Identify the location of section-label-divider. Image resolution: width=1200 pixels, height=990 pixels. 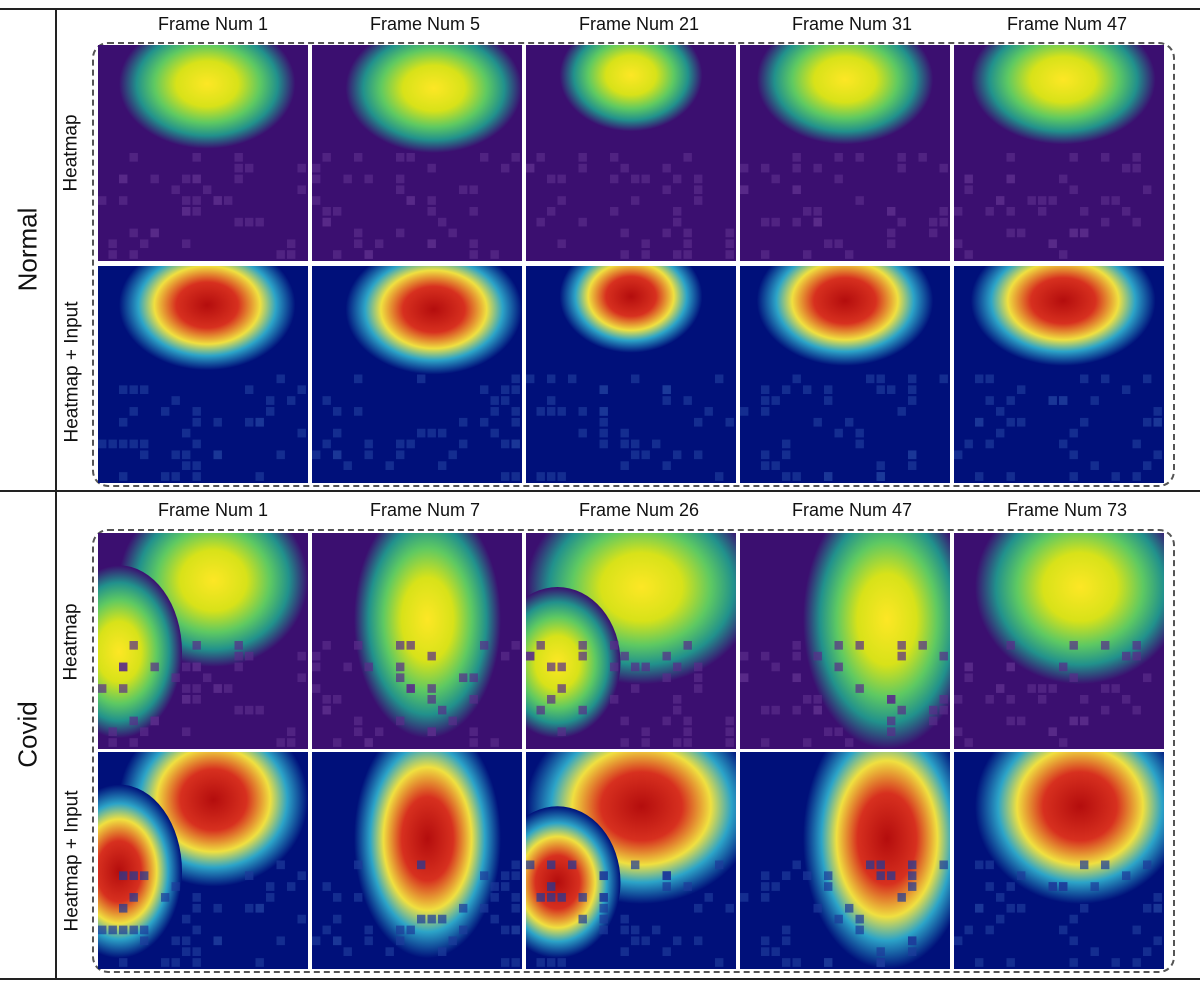
(56, 494).